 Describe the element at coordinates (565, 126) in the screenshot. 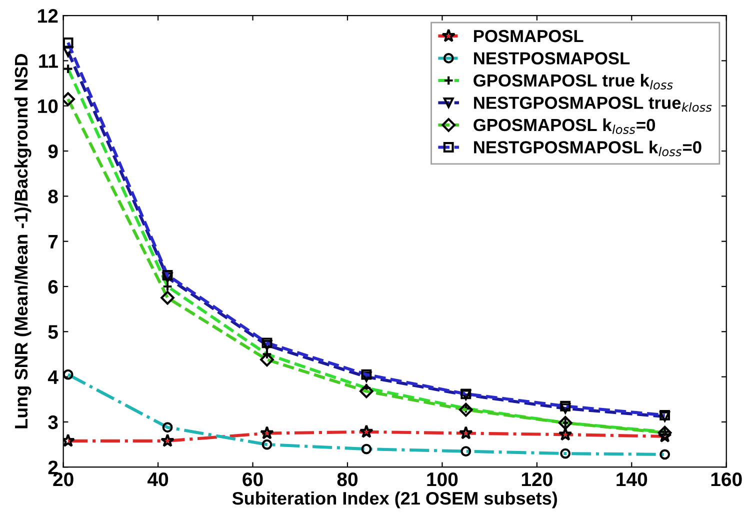

I see `legend-label: GPOSMAPOSL k$_{loss}$=0` at that location.